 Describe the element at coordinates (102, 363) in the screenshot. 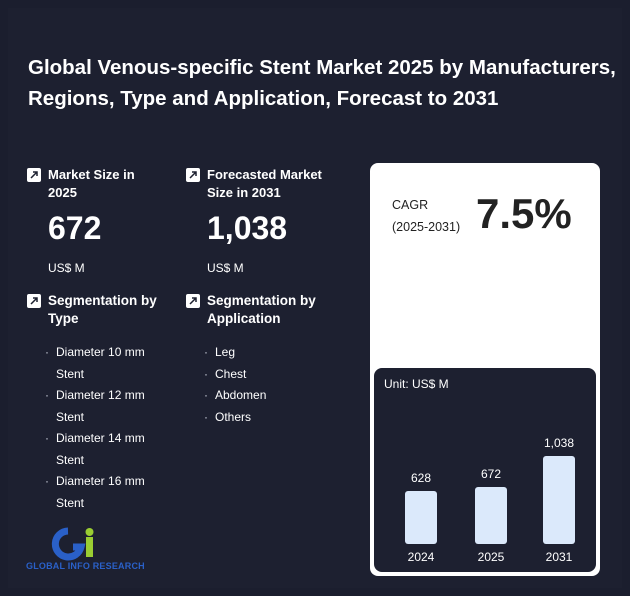

I see `list-item: Diameter 10 mm Stent` at that location.